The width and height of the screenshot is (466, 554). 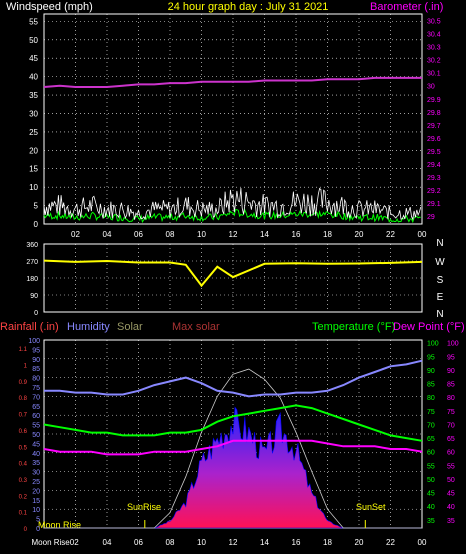 I want to click on climate-hour-label: 12, so click(x=233, y=542).